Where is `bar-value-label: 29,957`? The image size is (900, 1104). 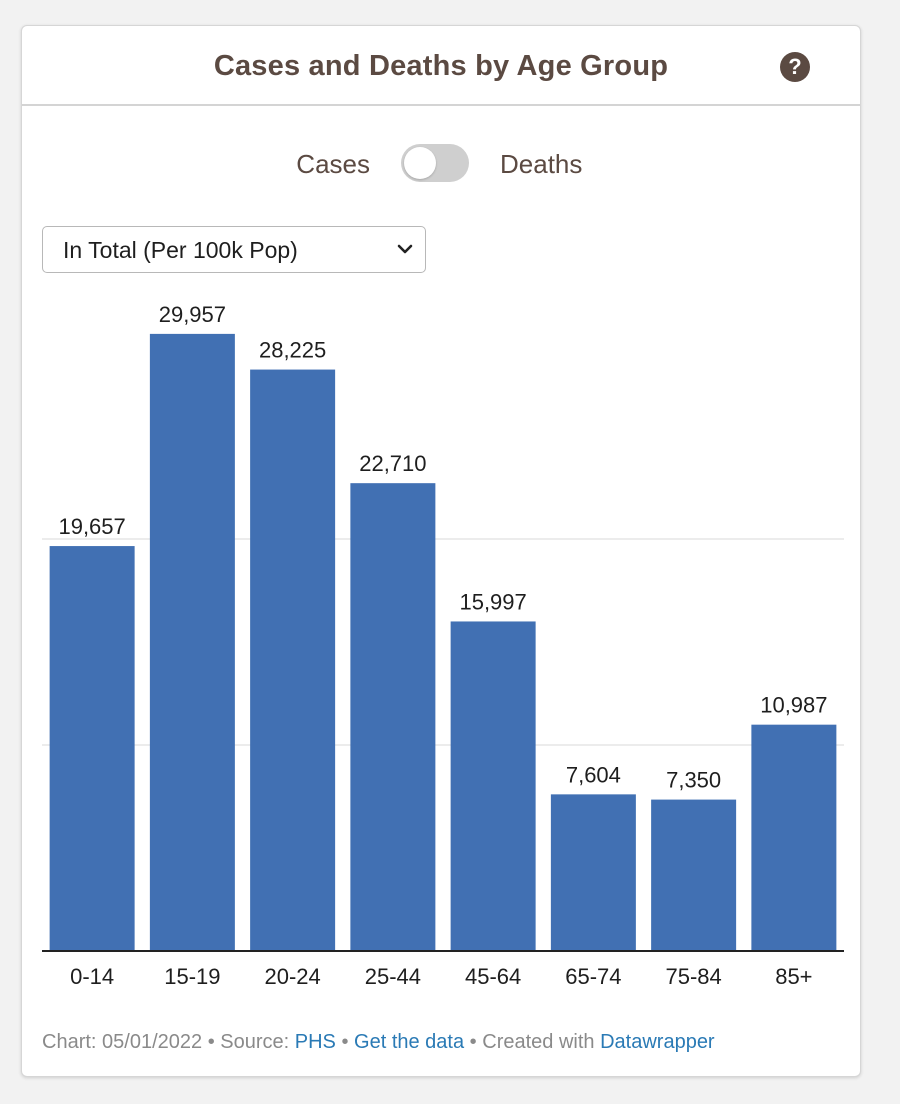 bar-value-label: 29,957 is located at coordinates (192, 314).